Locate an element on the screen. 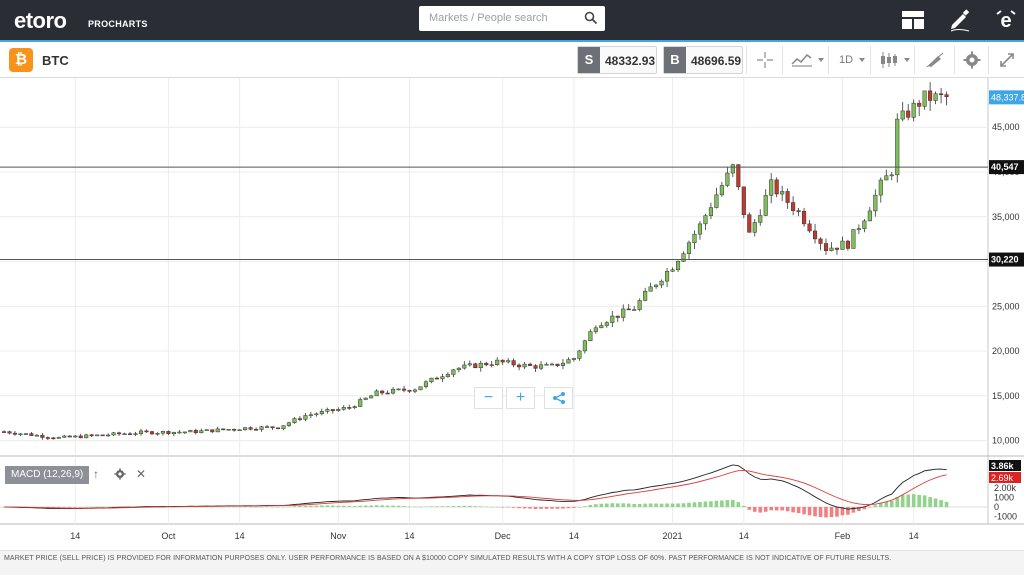 This screenshot has width=1024, height=575. y-tick-label: 10,000 is located at coordinates (1006, 441).